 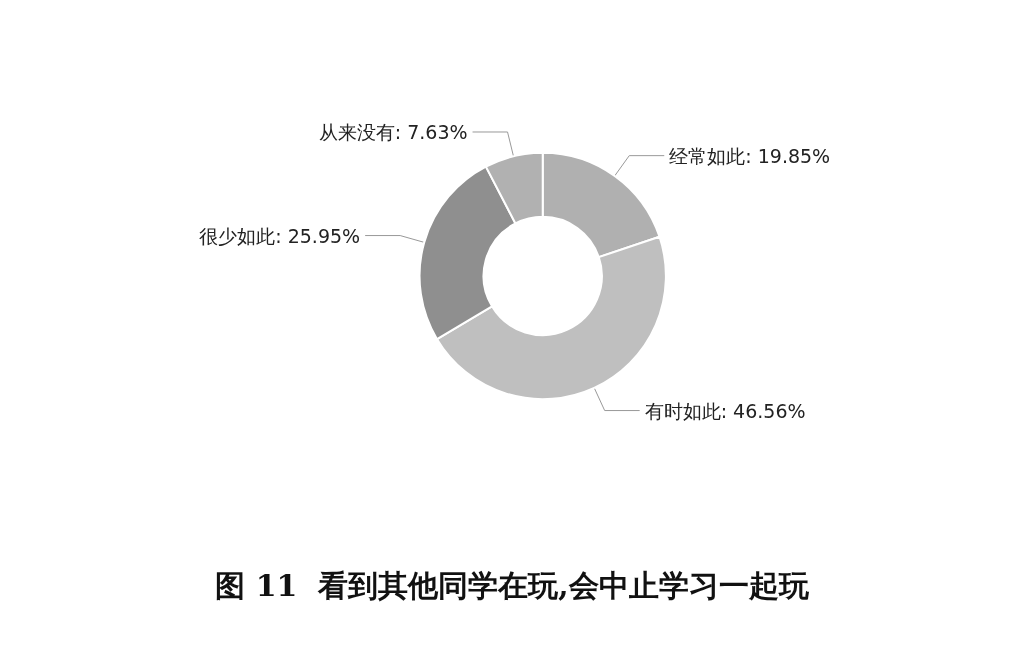 What do you see at coordinates (512, 585) in the screenshot?
I see `text: 图 11 看到其他同学在玩,会中止学习一起玩` at bounding box center [512, 585].